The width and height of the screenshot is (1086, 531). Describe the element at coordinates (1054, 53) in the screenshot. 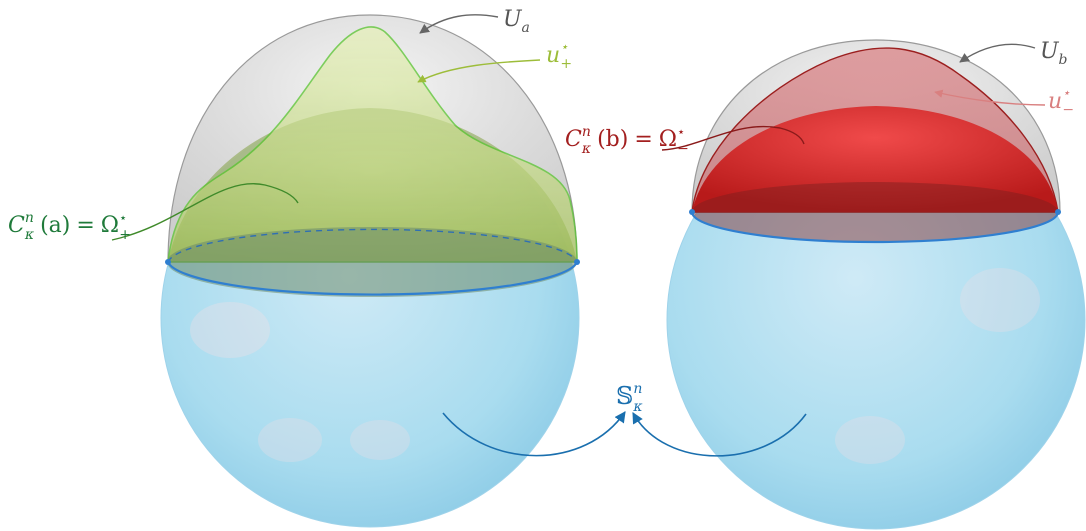

I see `label-Ub: Ub` at that location.